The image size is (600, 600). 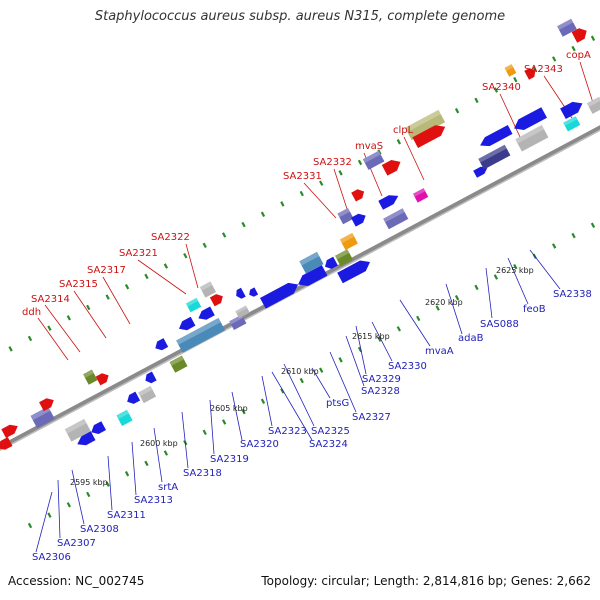 What do you see at coordinates (88, 373) in the screenshot?
I see `gene-feature-olive-shine` at bounding box center [88, 373].